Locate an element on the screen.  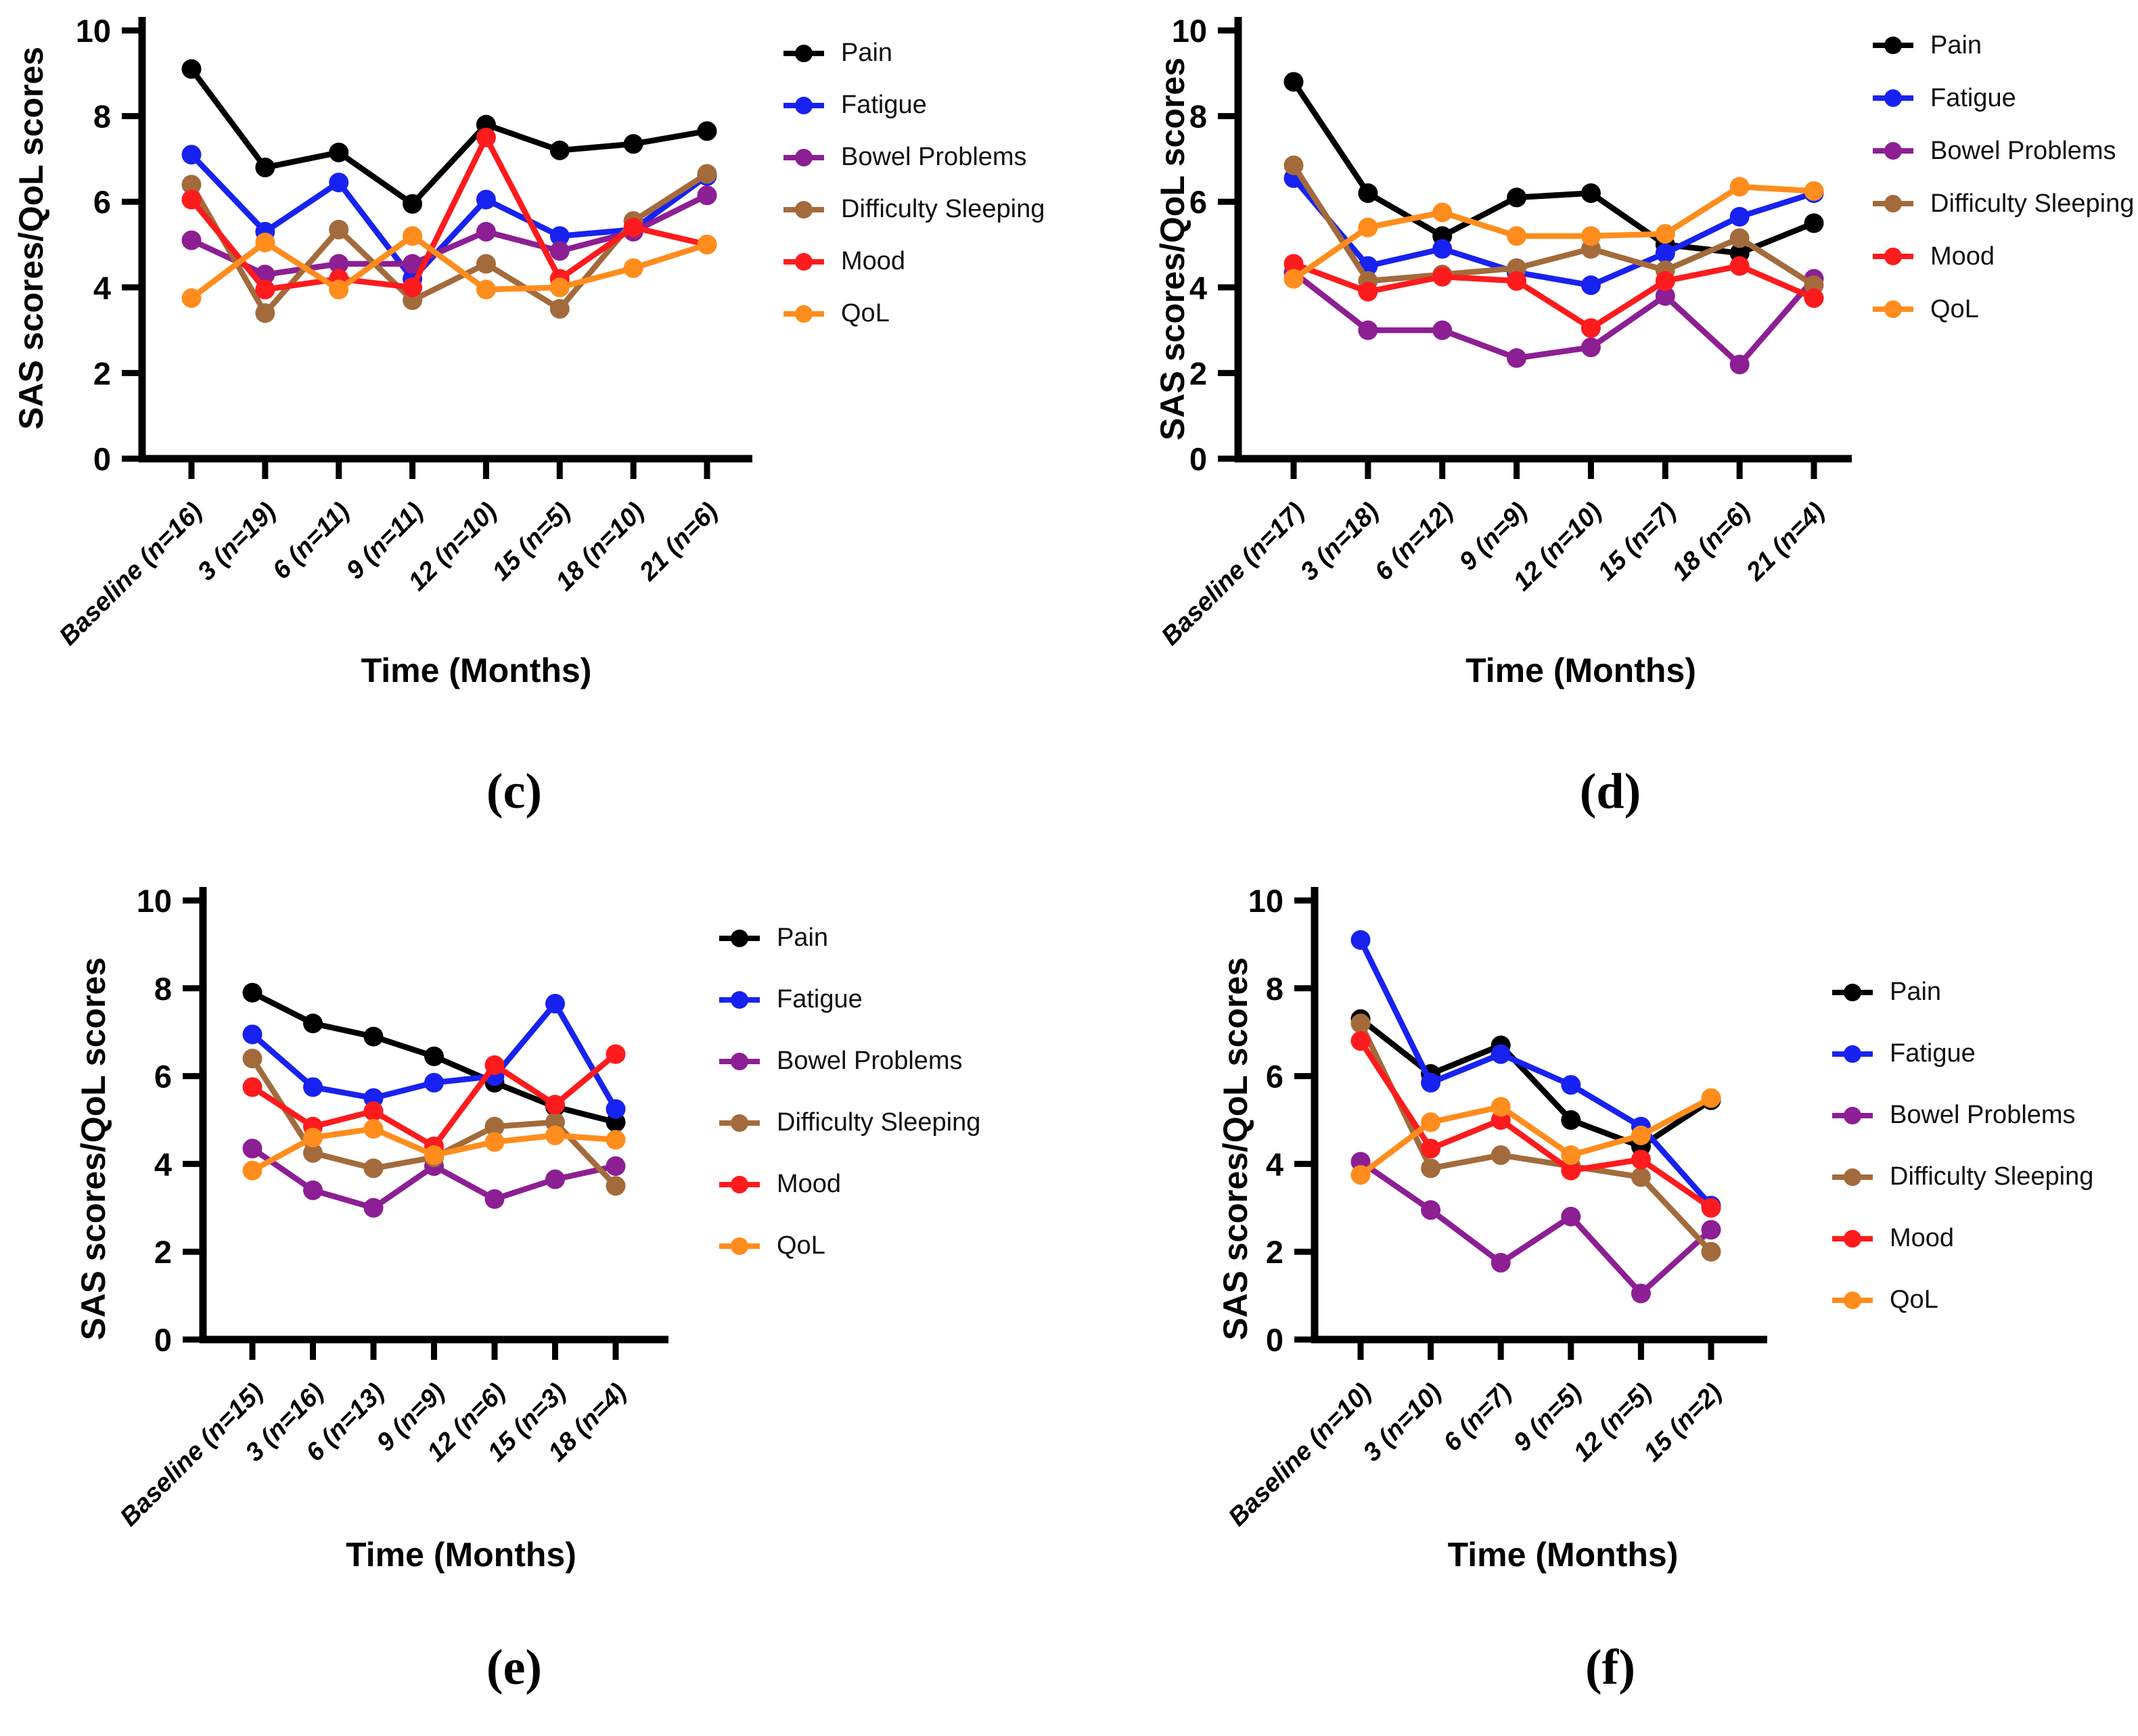
series-qol is located at coordinates (1536, 1136).